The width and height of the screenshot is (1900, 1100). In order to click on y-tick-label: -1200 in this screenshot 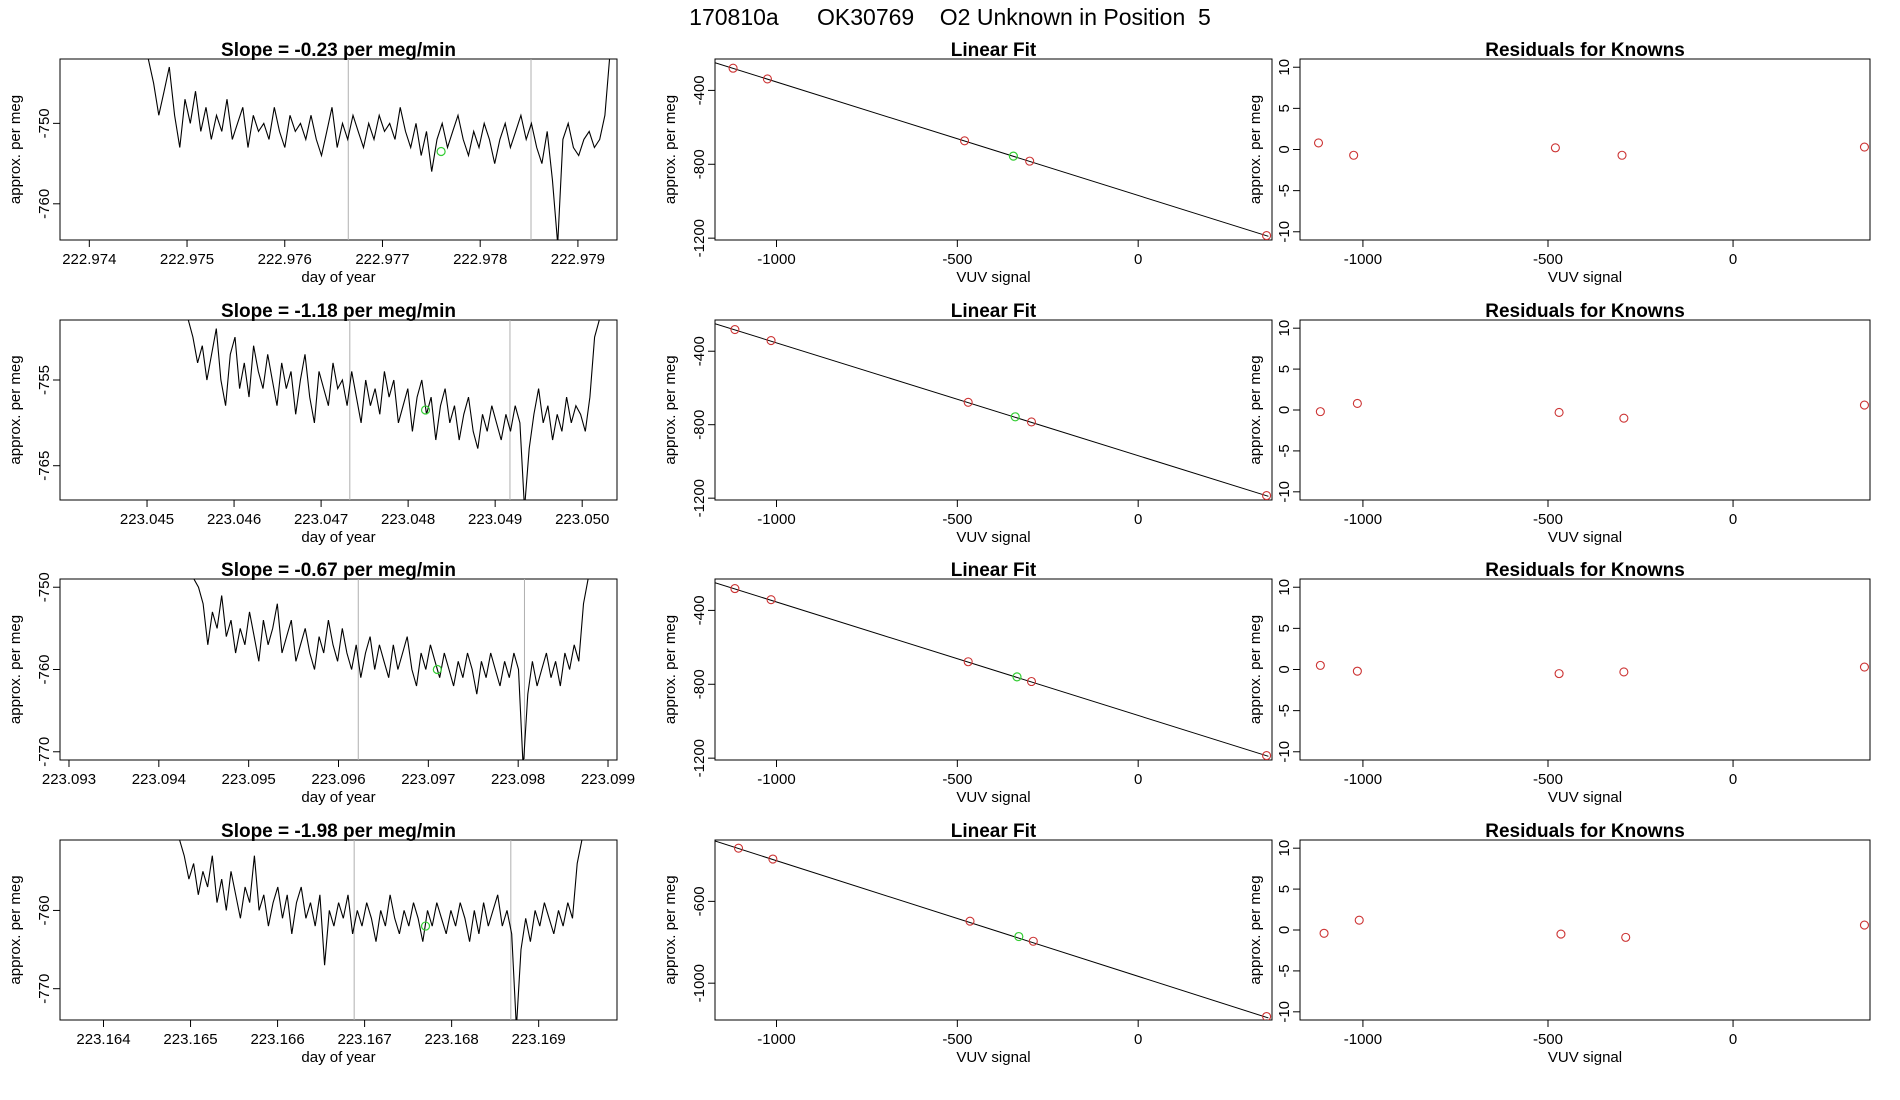, I will do `click(699, 758)`.